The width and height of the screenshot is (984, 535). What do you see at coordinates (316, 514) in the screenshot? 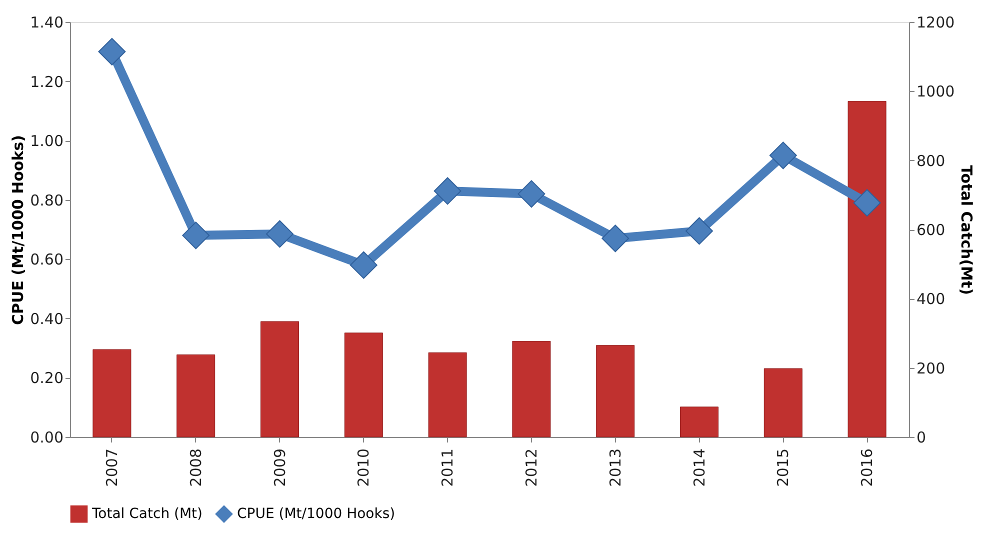
I see `legend-label: CPUE (Mt/1000 Hooks)` at bounding box center [316, 514].